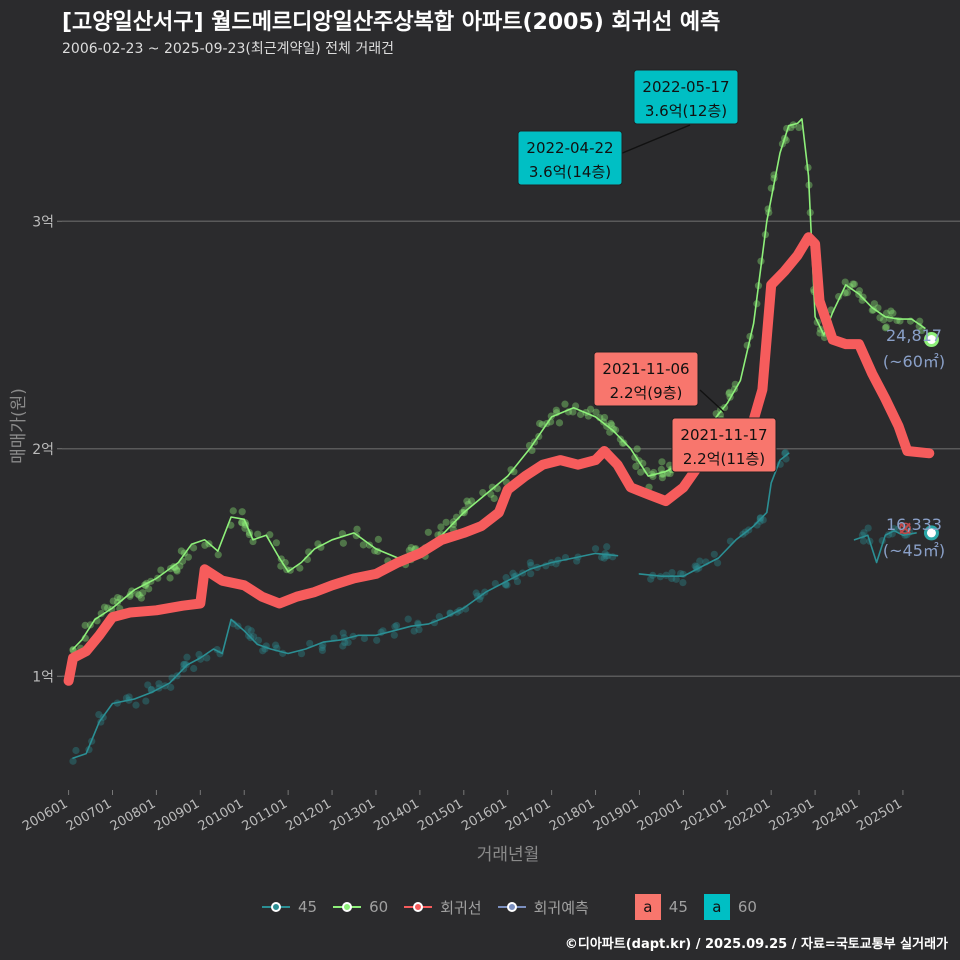  I want to click on end-label-value-0: 24,817, so click(914, 335).